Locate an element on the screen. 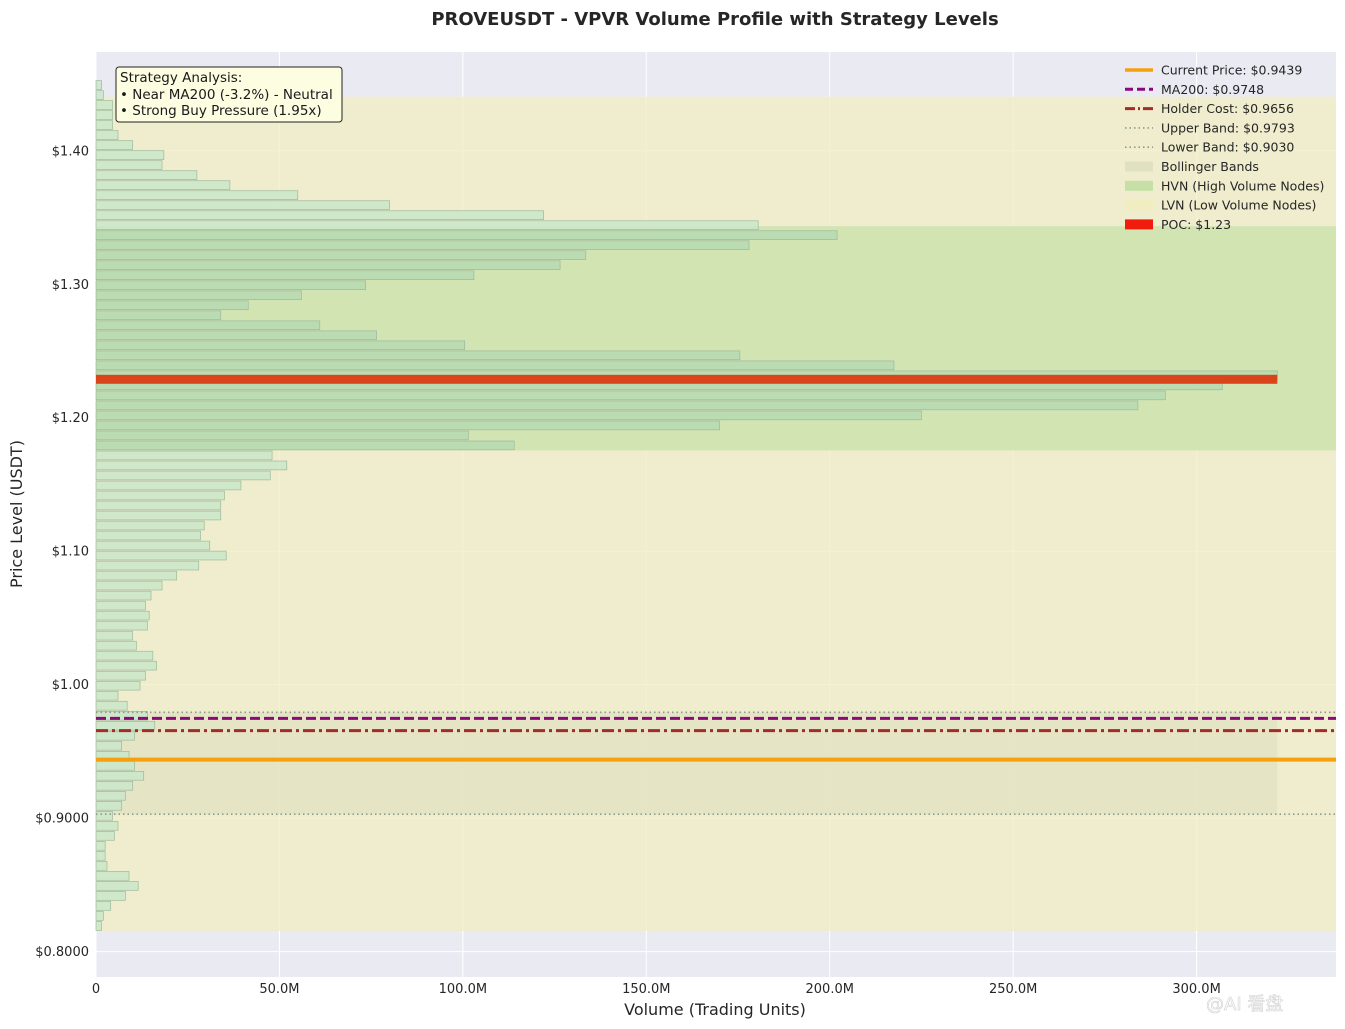 This screenshot has width=1345, height=1029. x-axis-ticks: 0 50.0M 100.0M 150.0M 200.0M 250.0M 300.0M is located at coordinates (656, 989).